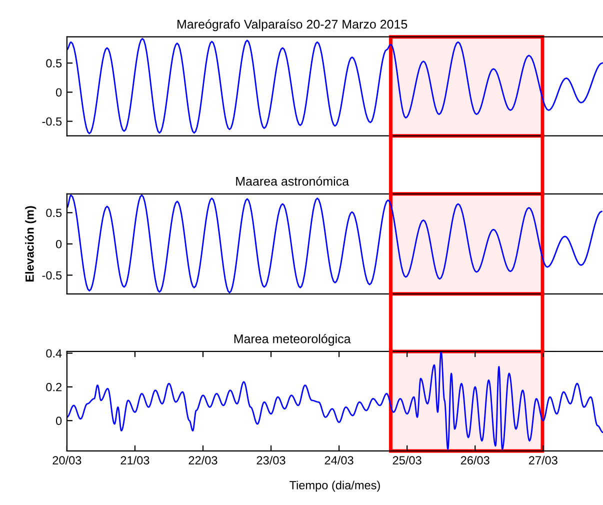 The width and height of the screenshot is (603, 505). What do you see at coordinates (203, 460) in the screenshot?
I see `x-tick-label: 22/03` at bounding box center [203, 460].